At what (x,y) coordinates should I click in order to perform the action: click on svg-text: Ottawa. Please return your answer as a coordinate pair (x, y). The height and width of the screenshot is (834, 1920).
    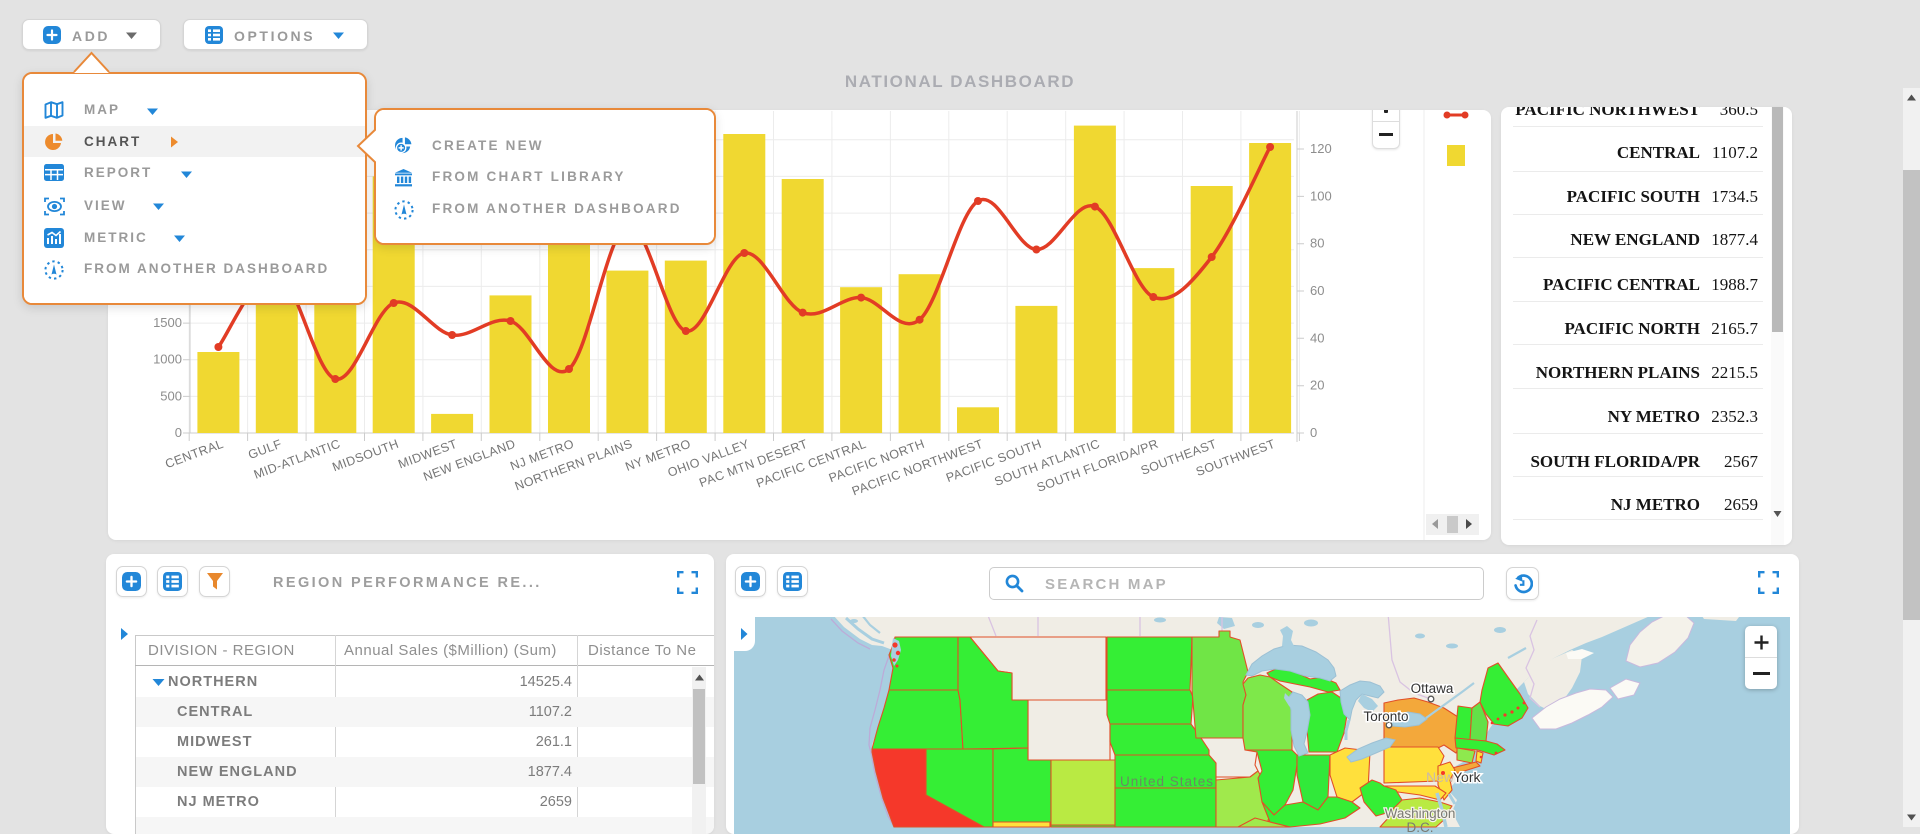
    Looking at the image, I should click on (1432, 688).